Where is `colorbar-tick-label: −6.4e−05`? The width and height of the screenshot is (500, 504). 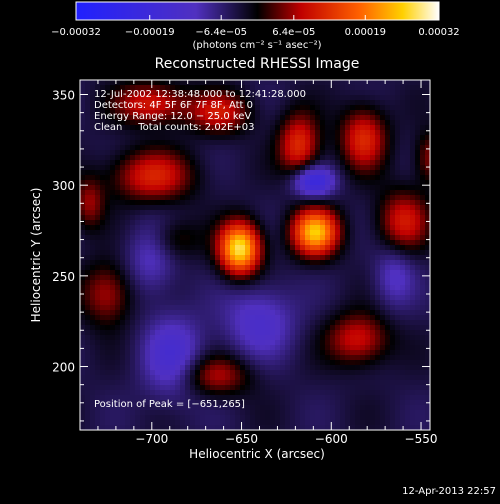
colorbar-tick-label: −6.4e−05 is located at coordinates (221, 32).